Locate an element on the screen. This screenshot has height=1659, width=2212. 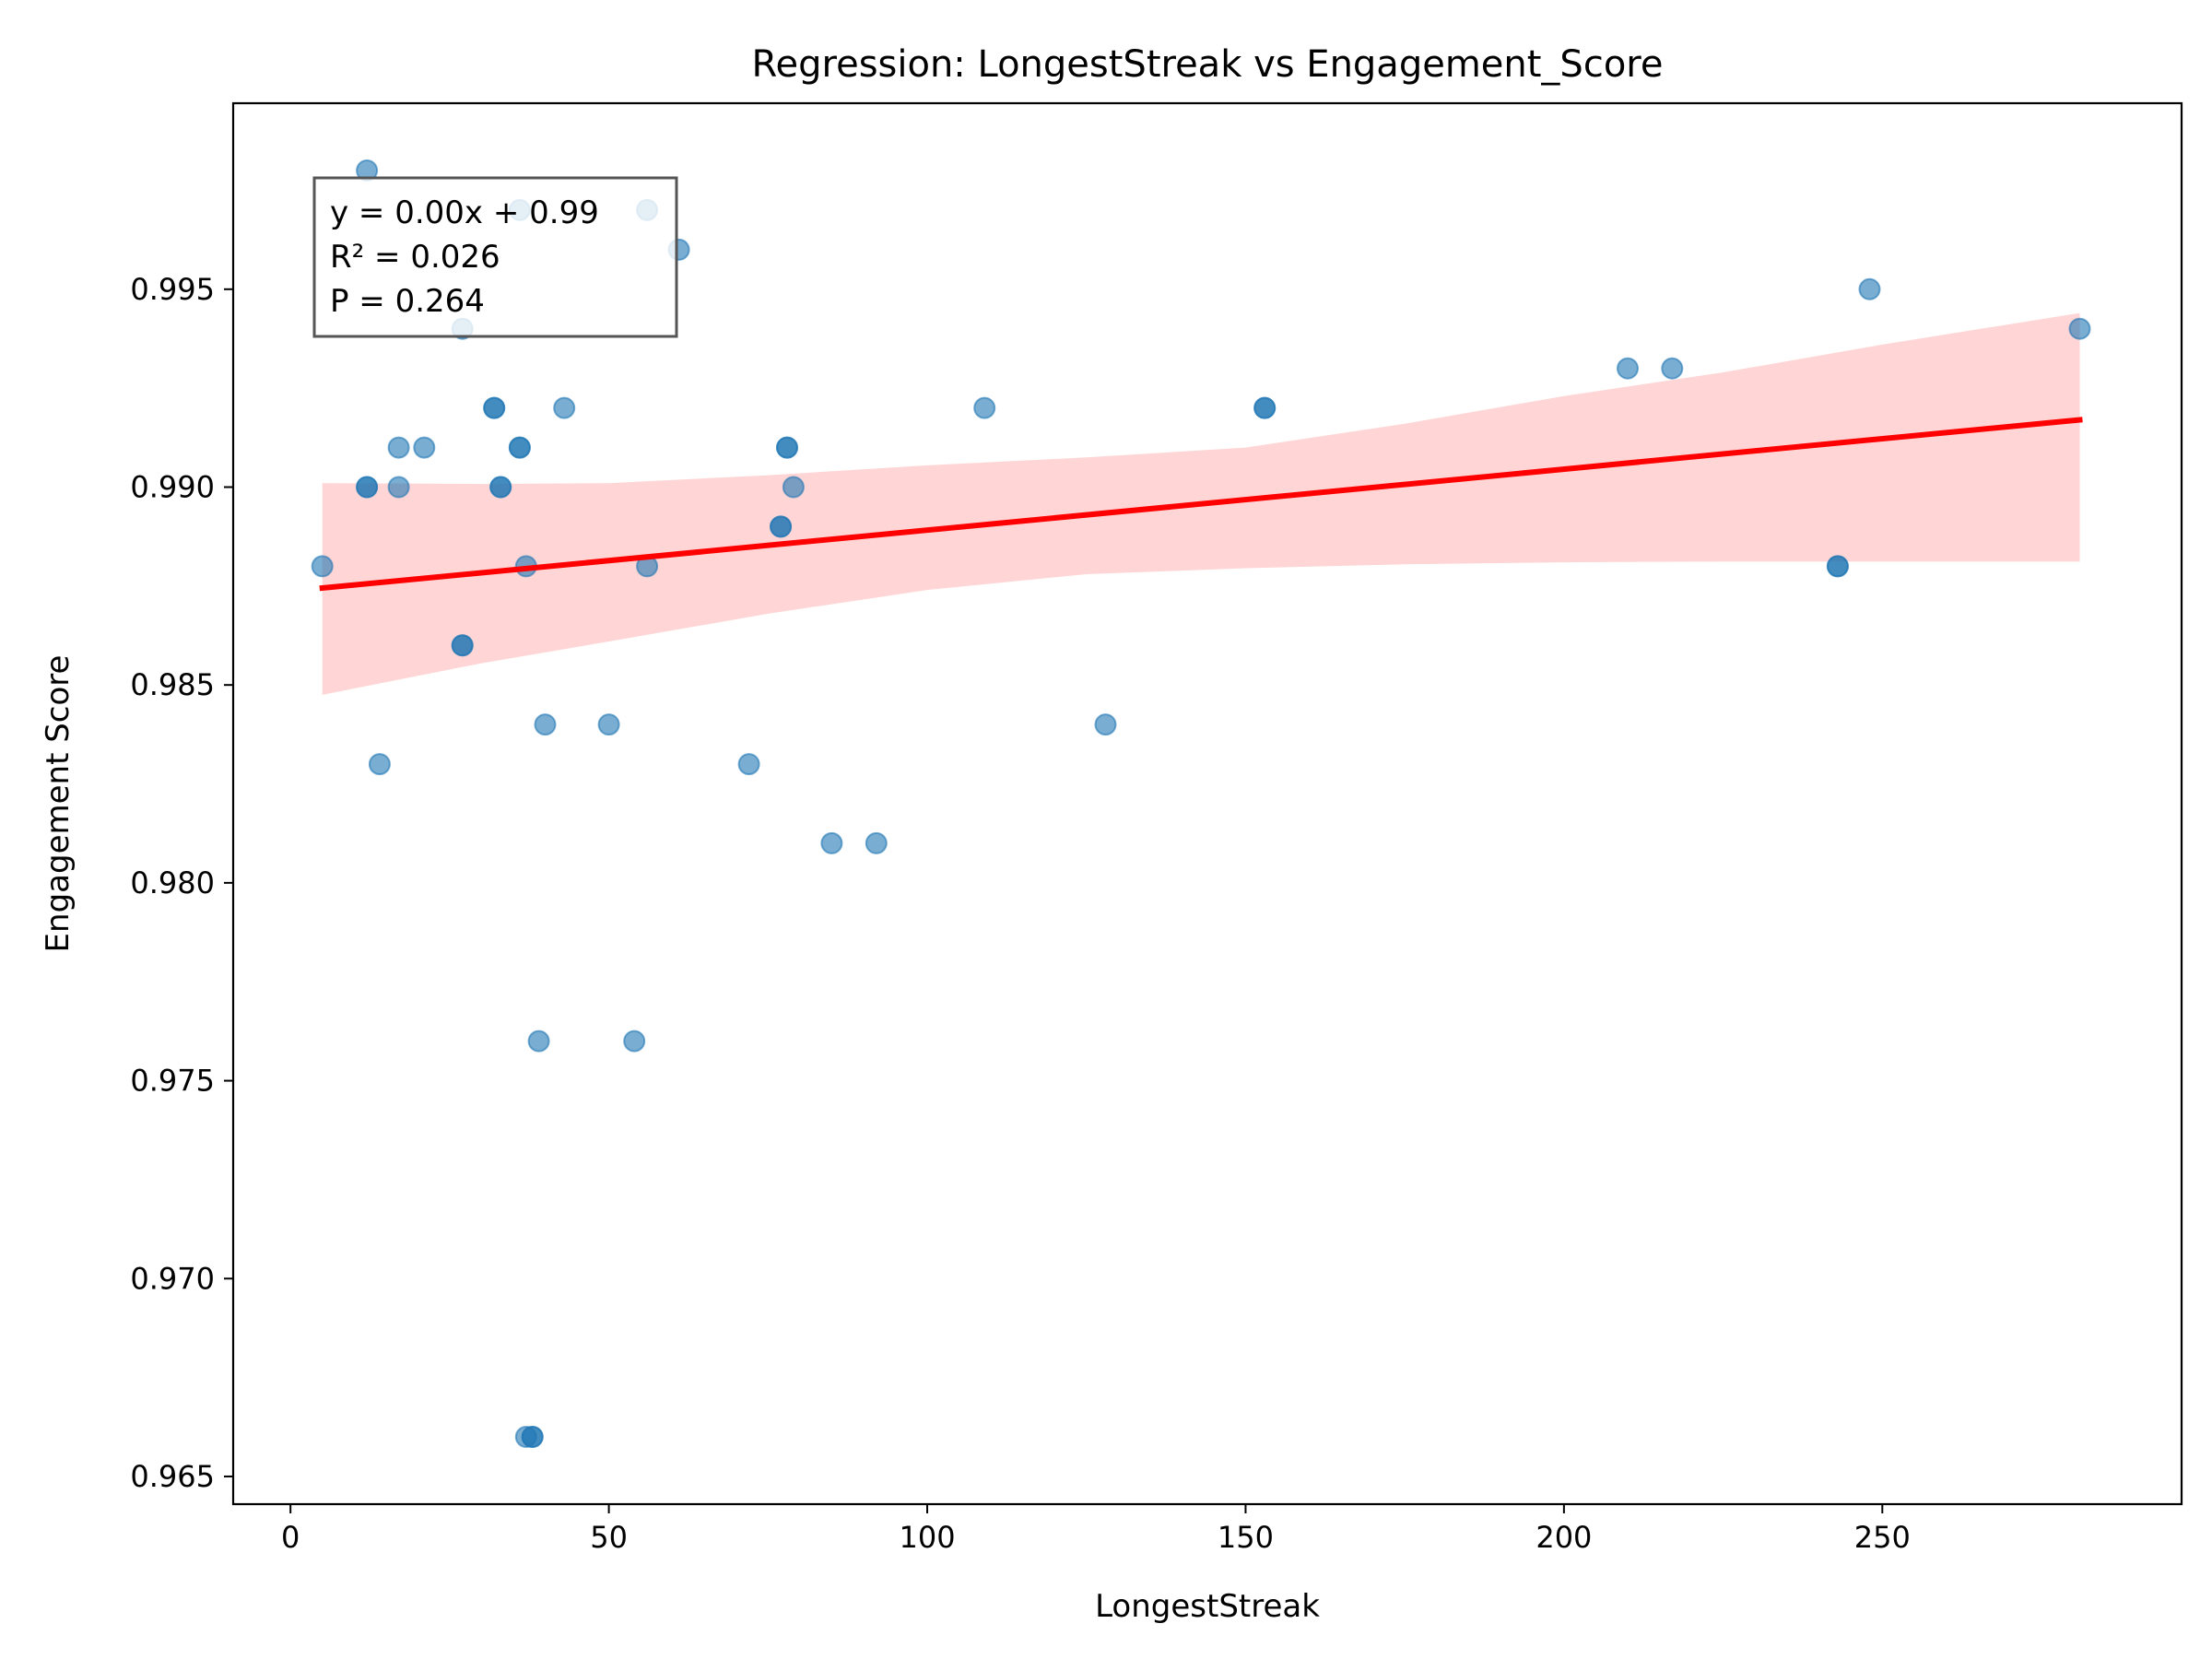
y-axis-ticks: 0.965 0.970 0.975 0.980 0.985 0.990 0.995 is located at coordinates (181, 883).